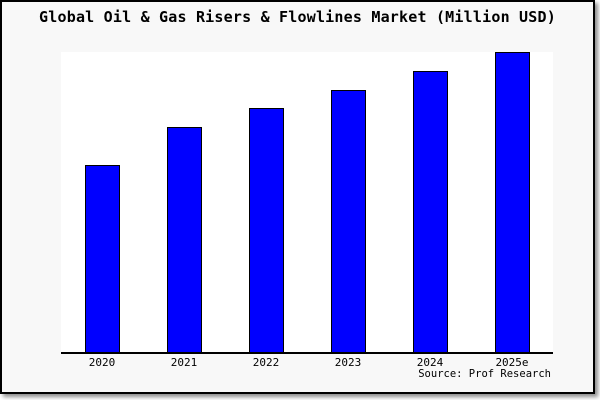  I want to click on bar-2020, so click(102, 258).